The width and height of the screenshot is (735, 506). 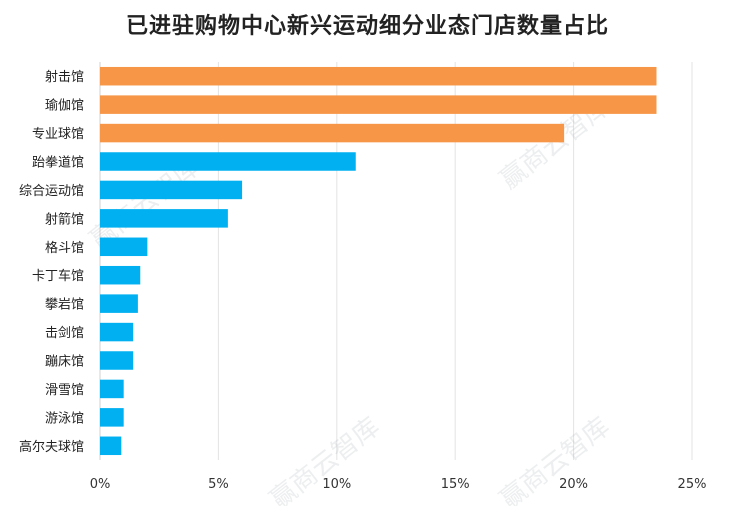 What do you see at coordinates (64, 362) in the screenshot?
I see `category-label: 蹦床馆` at bounding box center [64, 362].